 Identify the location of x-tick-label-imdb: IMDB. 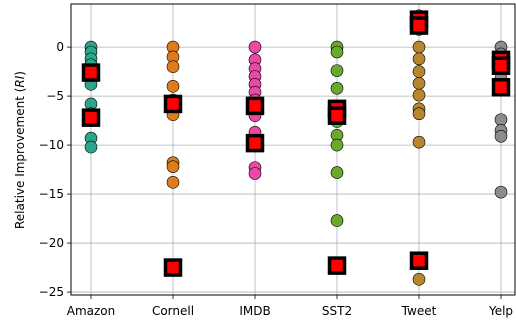
(254, 311).